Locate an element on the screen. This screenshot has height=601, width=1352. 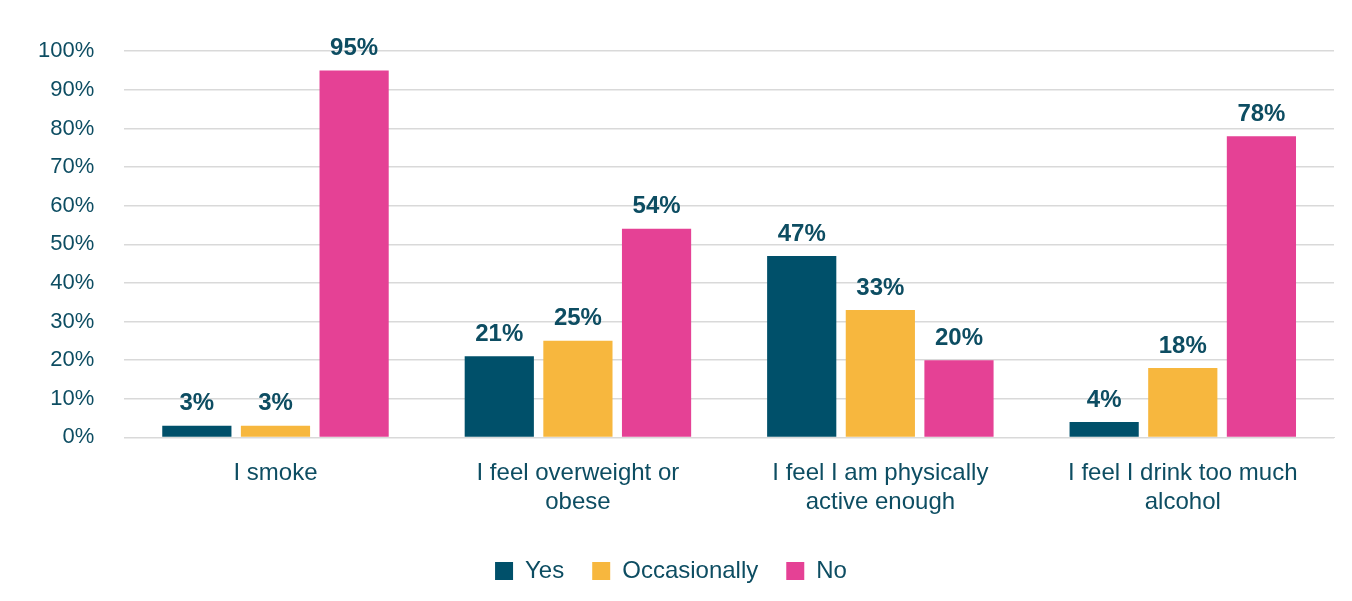
x-tick-label: I feel overweight or obese is located at coordinates (578, 486).